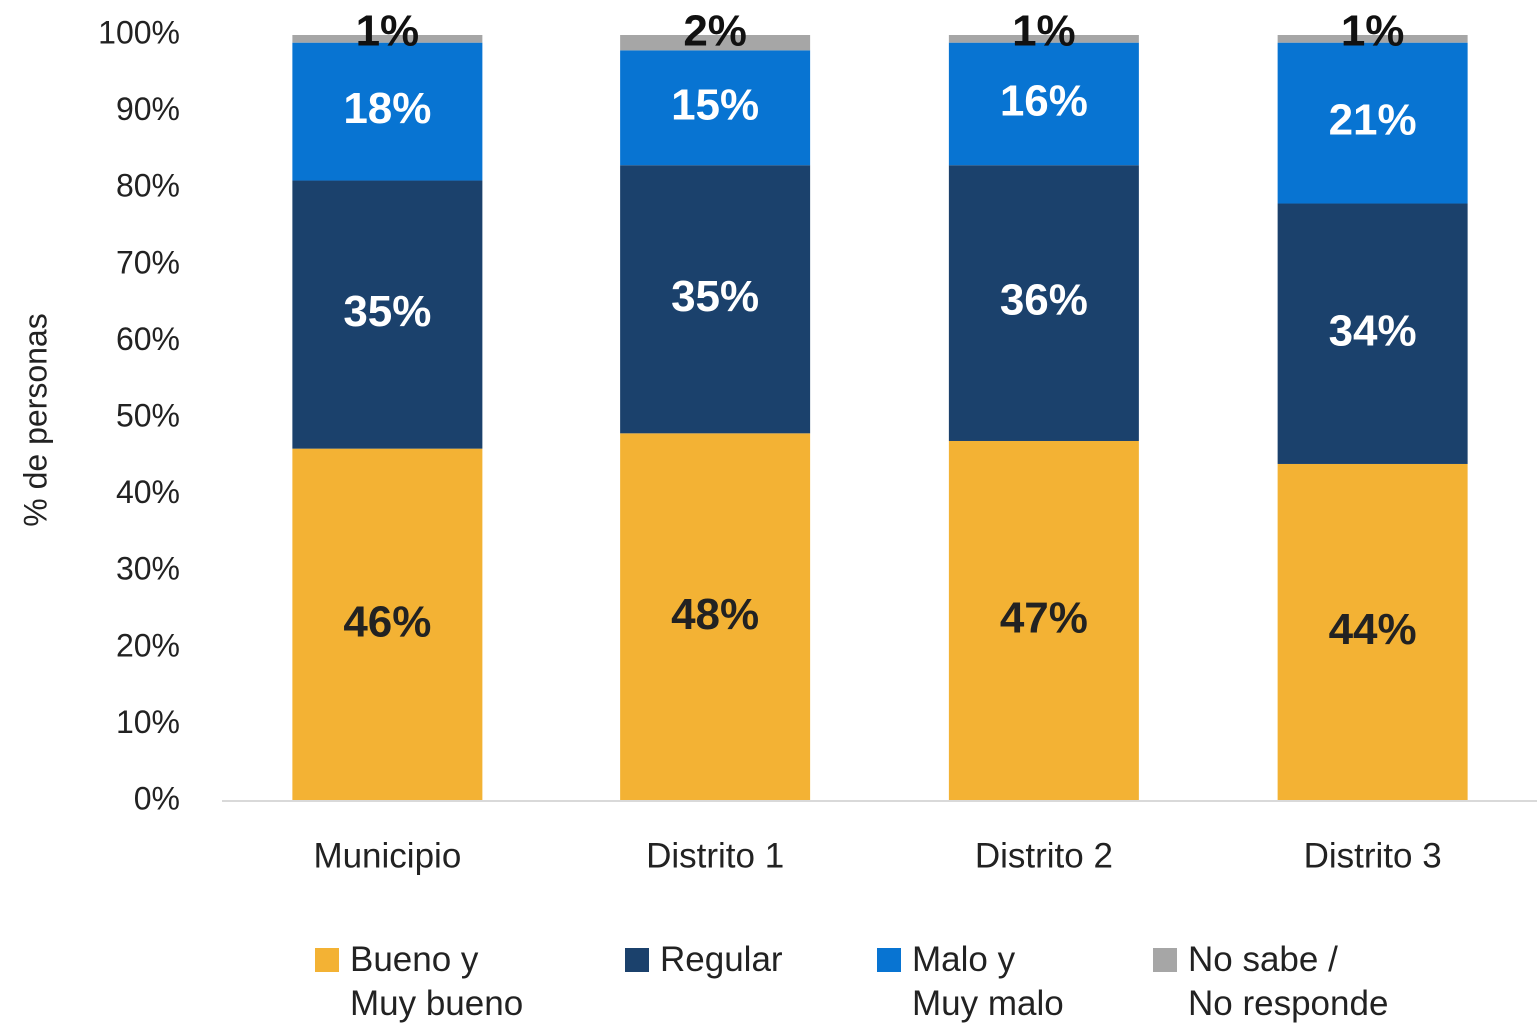 This screenshot has height=1026, width=1537. What do you see at coordinates (148, 569) in the screenshot?
I see `y-tick-label: 30%` at bounding box center [148, 569].